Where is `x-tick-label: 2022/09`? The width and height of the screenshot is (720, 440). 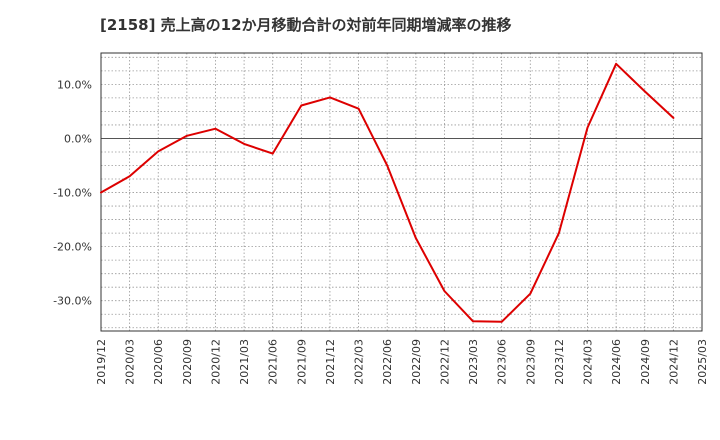
x-tick-label: 2022/09 is located at coordinates (416, 362).